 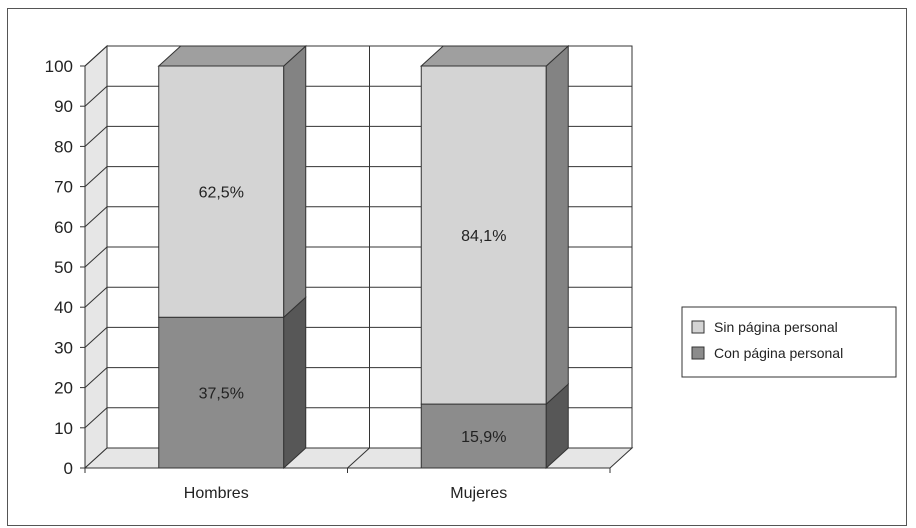 I want to click on data-label: 37,5%, so click(x=221, y=394).